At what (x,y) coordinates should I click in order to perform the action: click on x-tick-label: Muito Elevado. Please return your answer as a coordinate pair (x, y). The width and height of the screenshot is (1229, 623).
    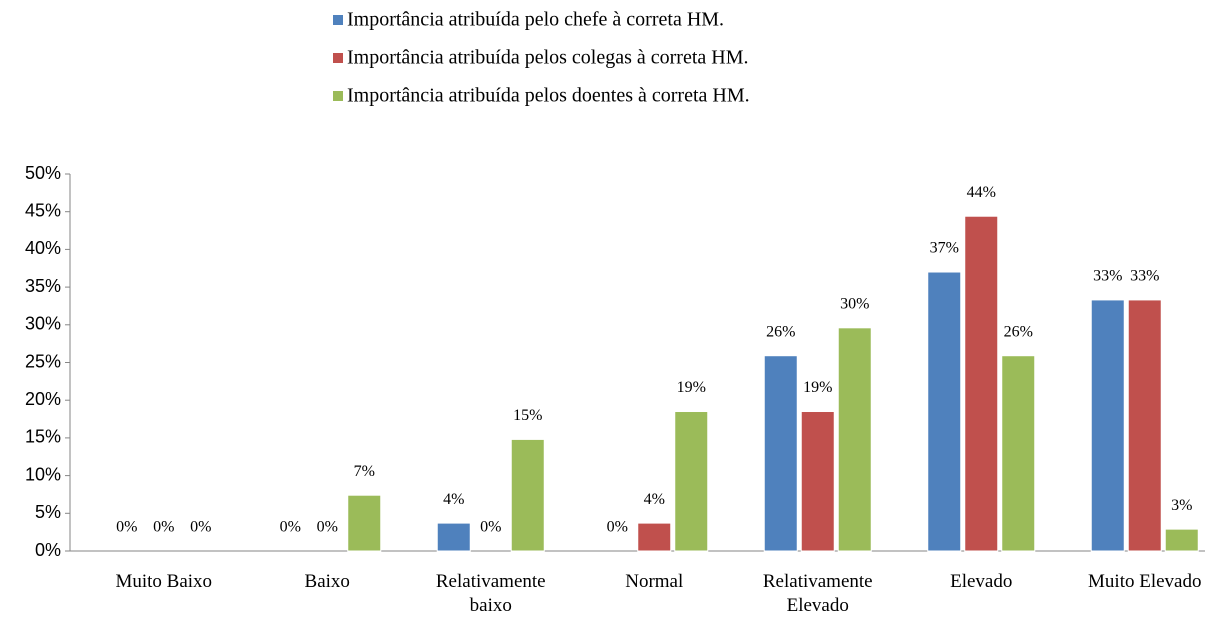
    Looking at the image, I should click on (1145, 581).